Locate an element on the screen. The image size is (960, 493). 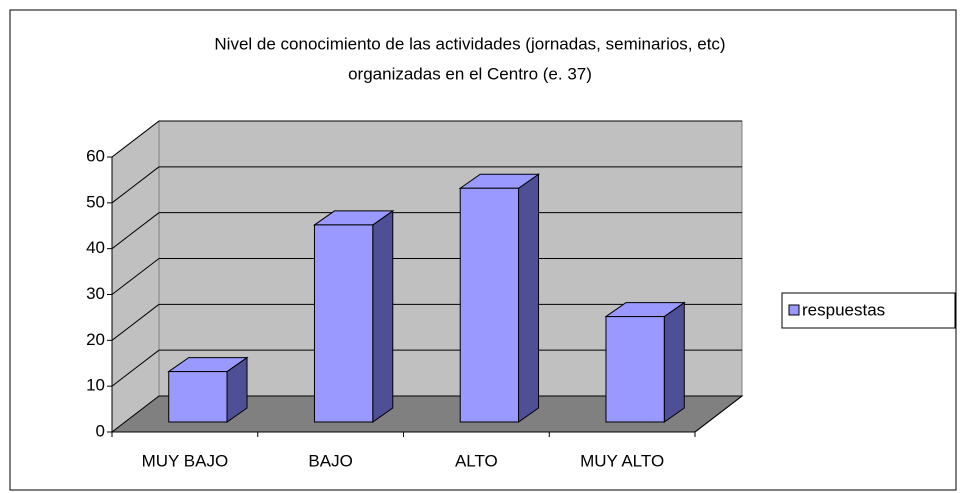
y-tick-label: 60 is located at coordinates (95, 155).